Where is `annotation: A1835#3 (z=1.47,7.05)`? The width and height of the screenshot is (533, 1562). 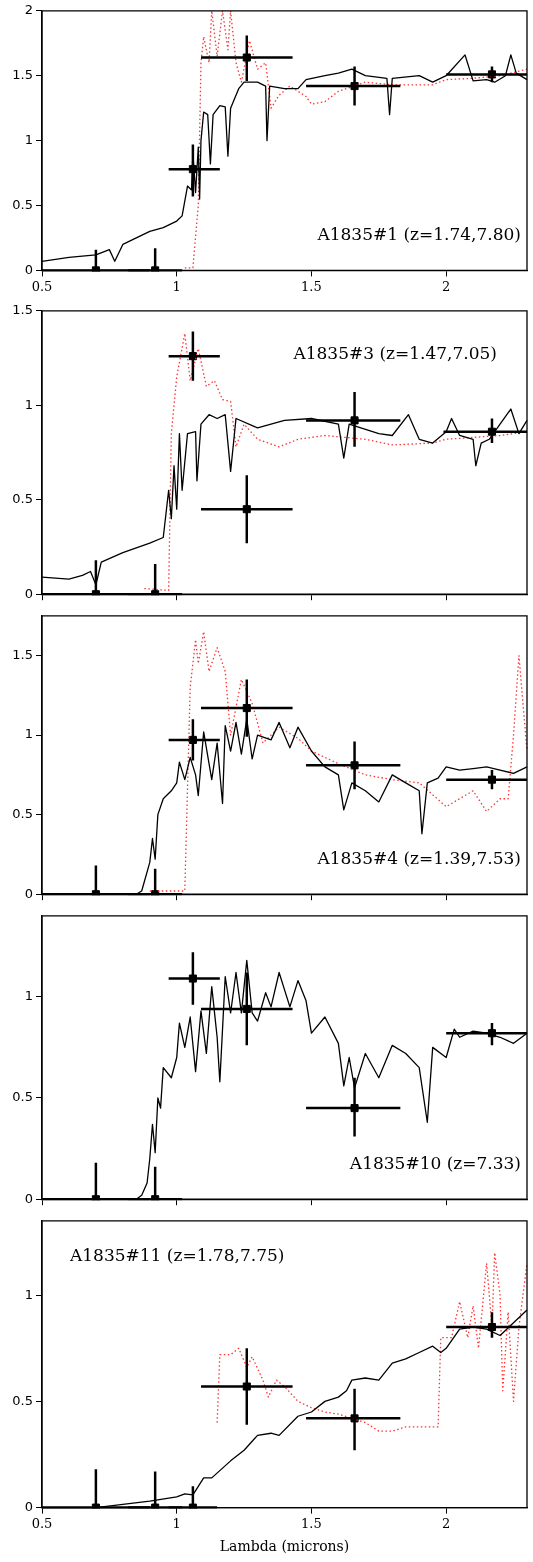
annotation: A1835#3 (z=1.47,7.05) is located at coordinates (394, 352).